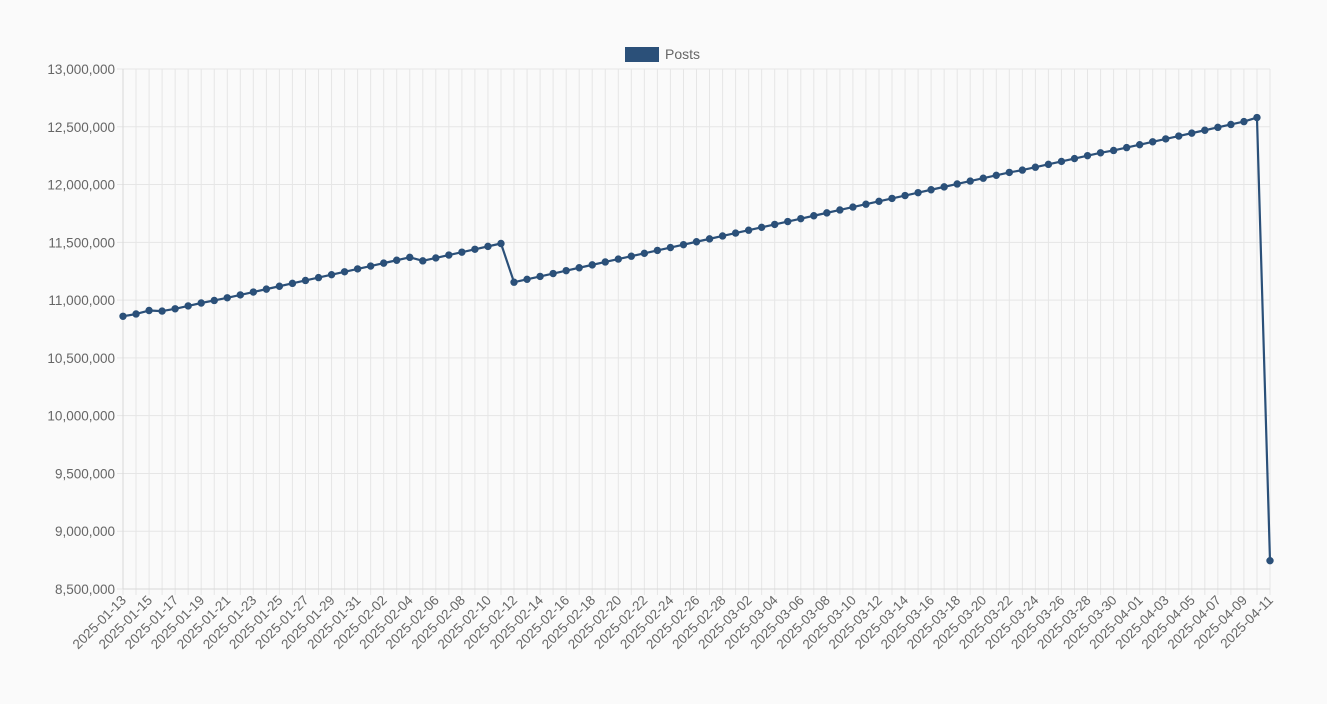 The height and width of the screenshot is (704, 1327). Describe the element at coordinates (81, 300) in the screenshot. I see `y-tick-label: 11,000,000` at that location.